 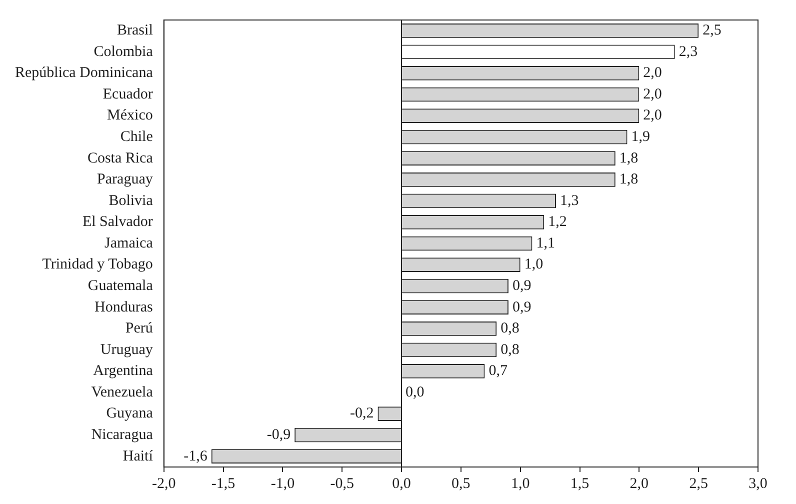 What do you see at coordinates (131, 200) in the screenshot?
I see `y-tick-label: Bolivia` at bounding box center [131, 200].